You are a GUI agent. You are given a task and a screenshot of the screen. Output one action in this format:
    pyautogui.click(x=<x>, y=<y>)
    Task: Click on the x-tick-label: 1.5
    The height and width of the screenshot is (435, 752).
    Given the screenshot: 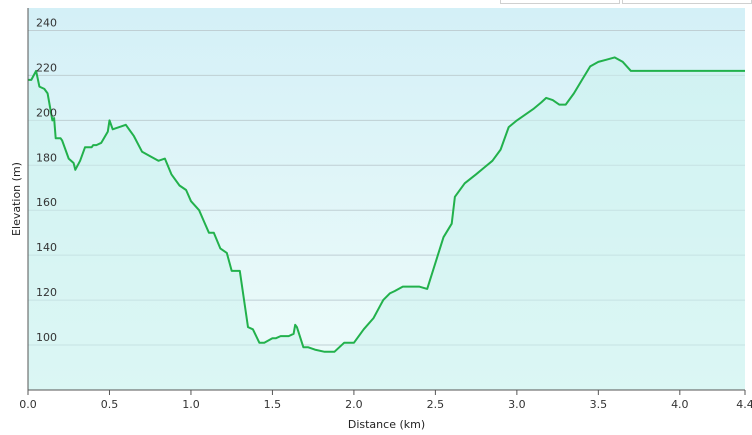 What is the action you would take?
    pyautogui.click(x=273, y=404)
    